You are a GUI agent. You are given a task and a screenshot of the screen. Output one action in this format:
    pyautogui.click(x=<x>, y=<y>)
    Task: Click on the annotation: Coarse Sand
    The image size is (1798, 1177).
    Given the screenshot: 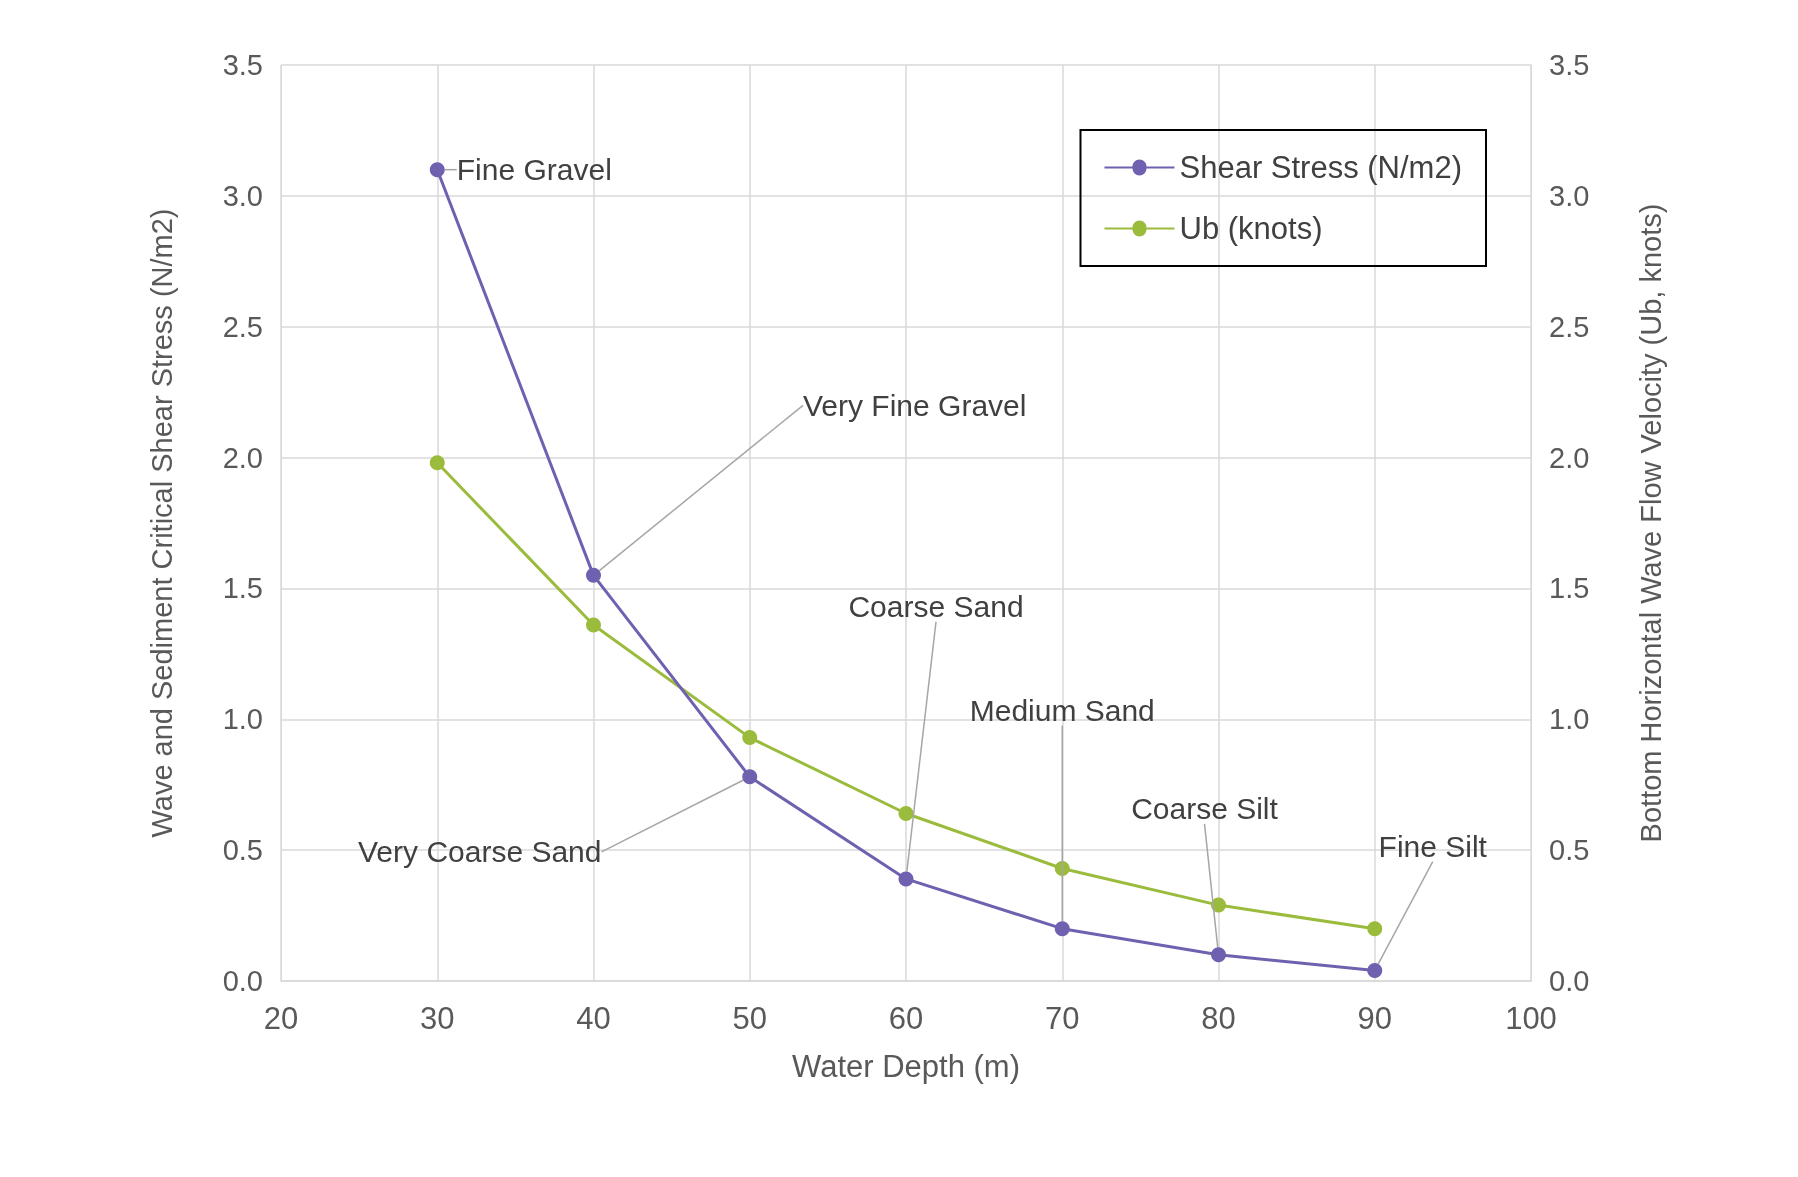 What is the action you would take?
    pyautogui.click(x=936, y=607)
    